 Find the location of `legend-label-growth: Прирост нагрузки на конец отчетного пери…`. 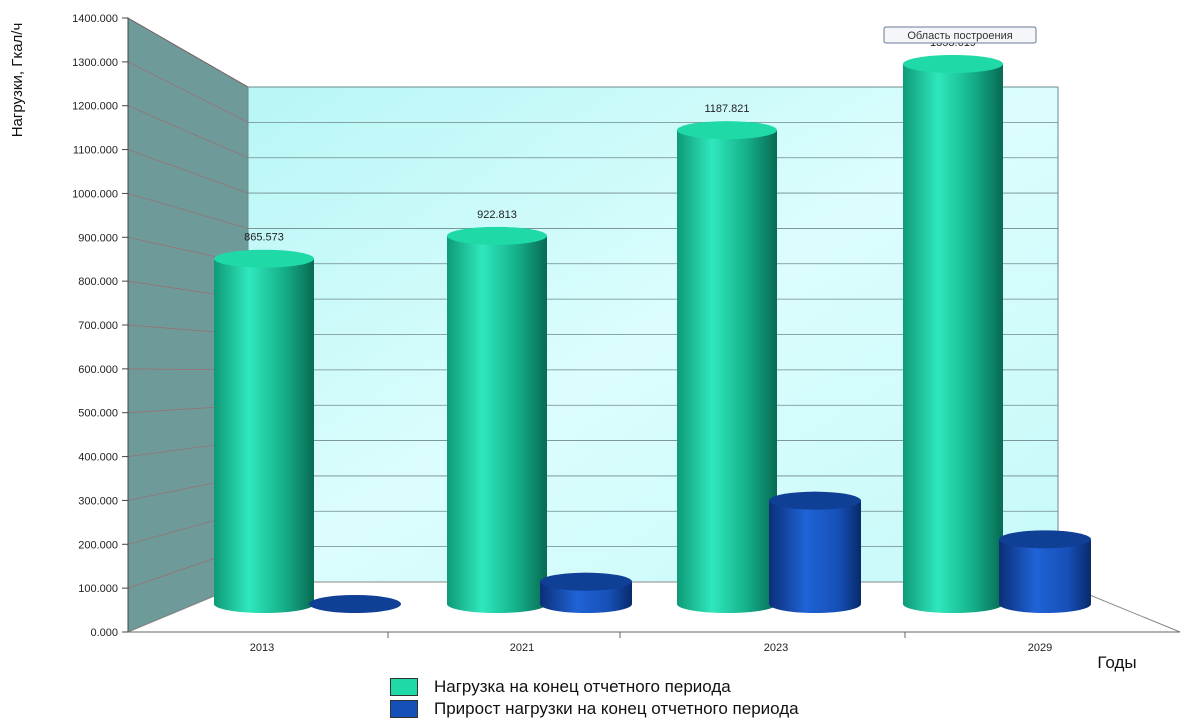

legend-label-growth: Прирост нагрузки на конец отчетного пери… is located at coordinates (616, 708).